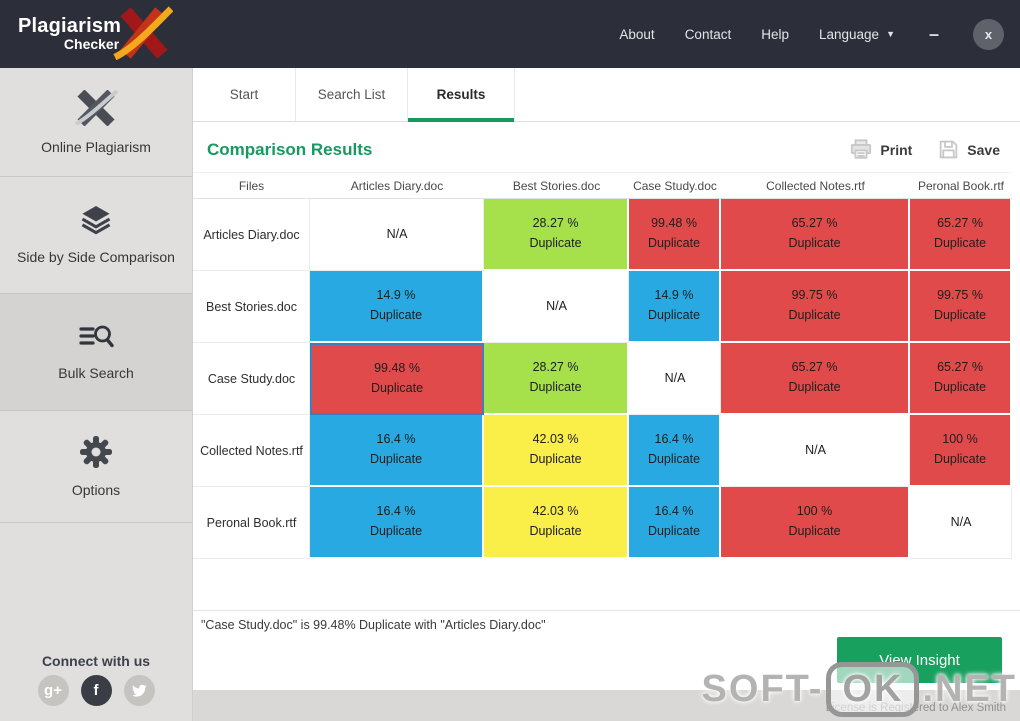 This screenshot has width=1020, height=721. I want to click on tab-search-list: Search List, so click(352, 94).